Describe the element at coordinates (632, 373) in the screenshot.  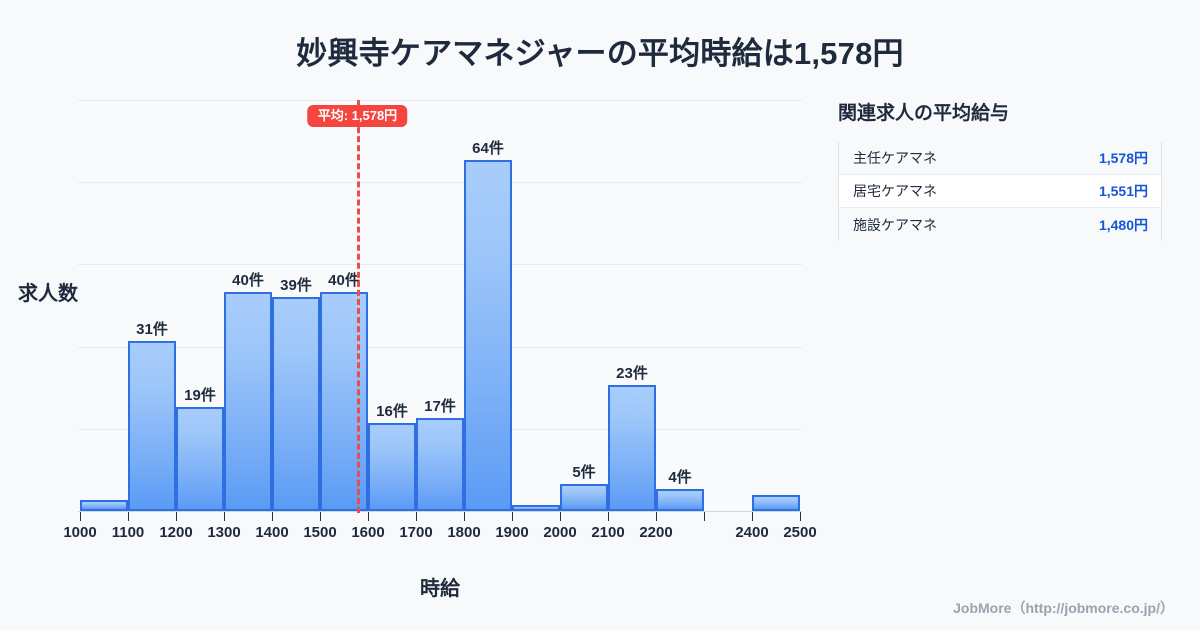
I see `bar-value-label: 23件` at that location.